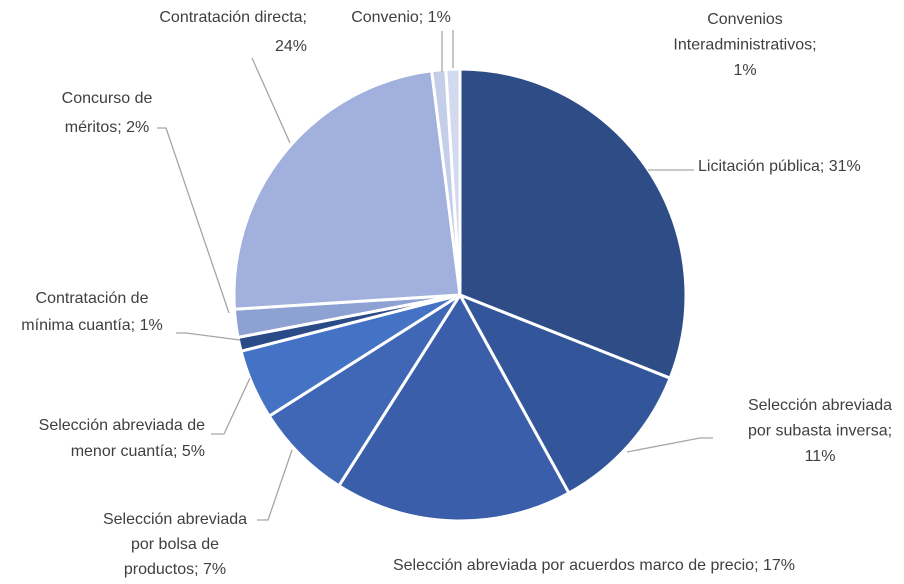  What do you see at coordinates (291, 46) in the screenshot?
I see `data-label: 24%` at bounding box center [291, 46].